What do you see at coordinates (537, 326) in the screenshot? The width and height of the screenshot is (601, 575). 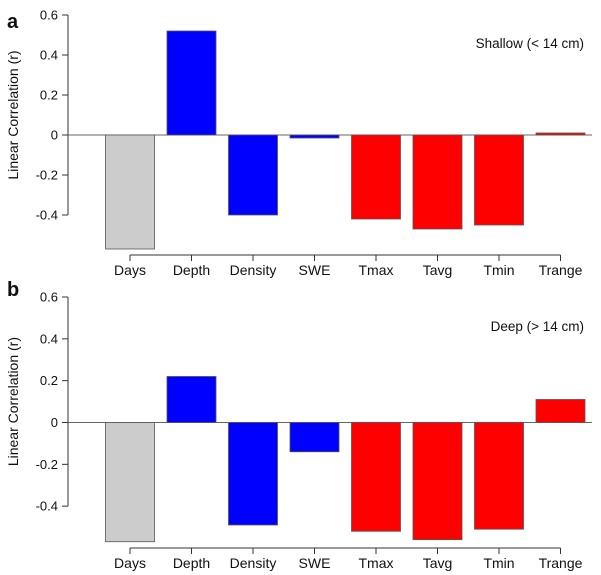 I see `panel-annotation: Deep (> 14 cm)` at bounding box center [537, 326].